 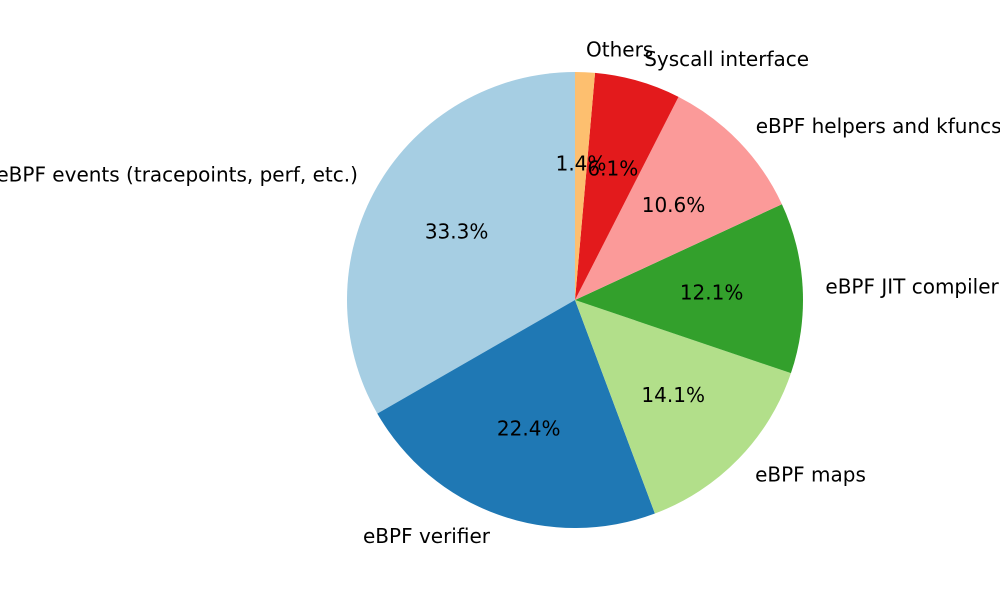 I want to click on pie-slice-ebpf-helpers-and-kfuncs, so click(x=678, y=198).